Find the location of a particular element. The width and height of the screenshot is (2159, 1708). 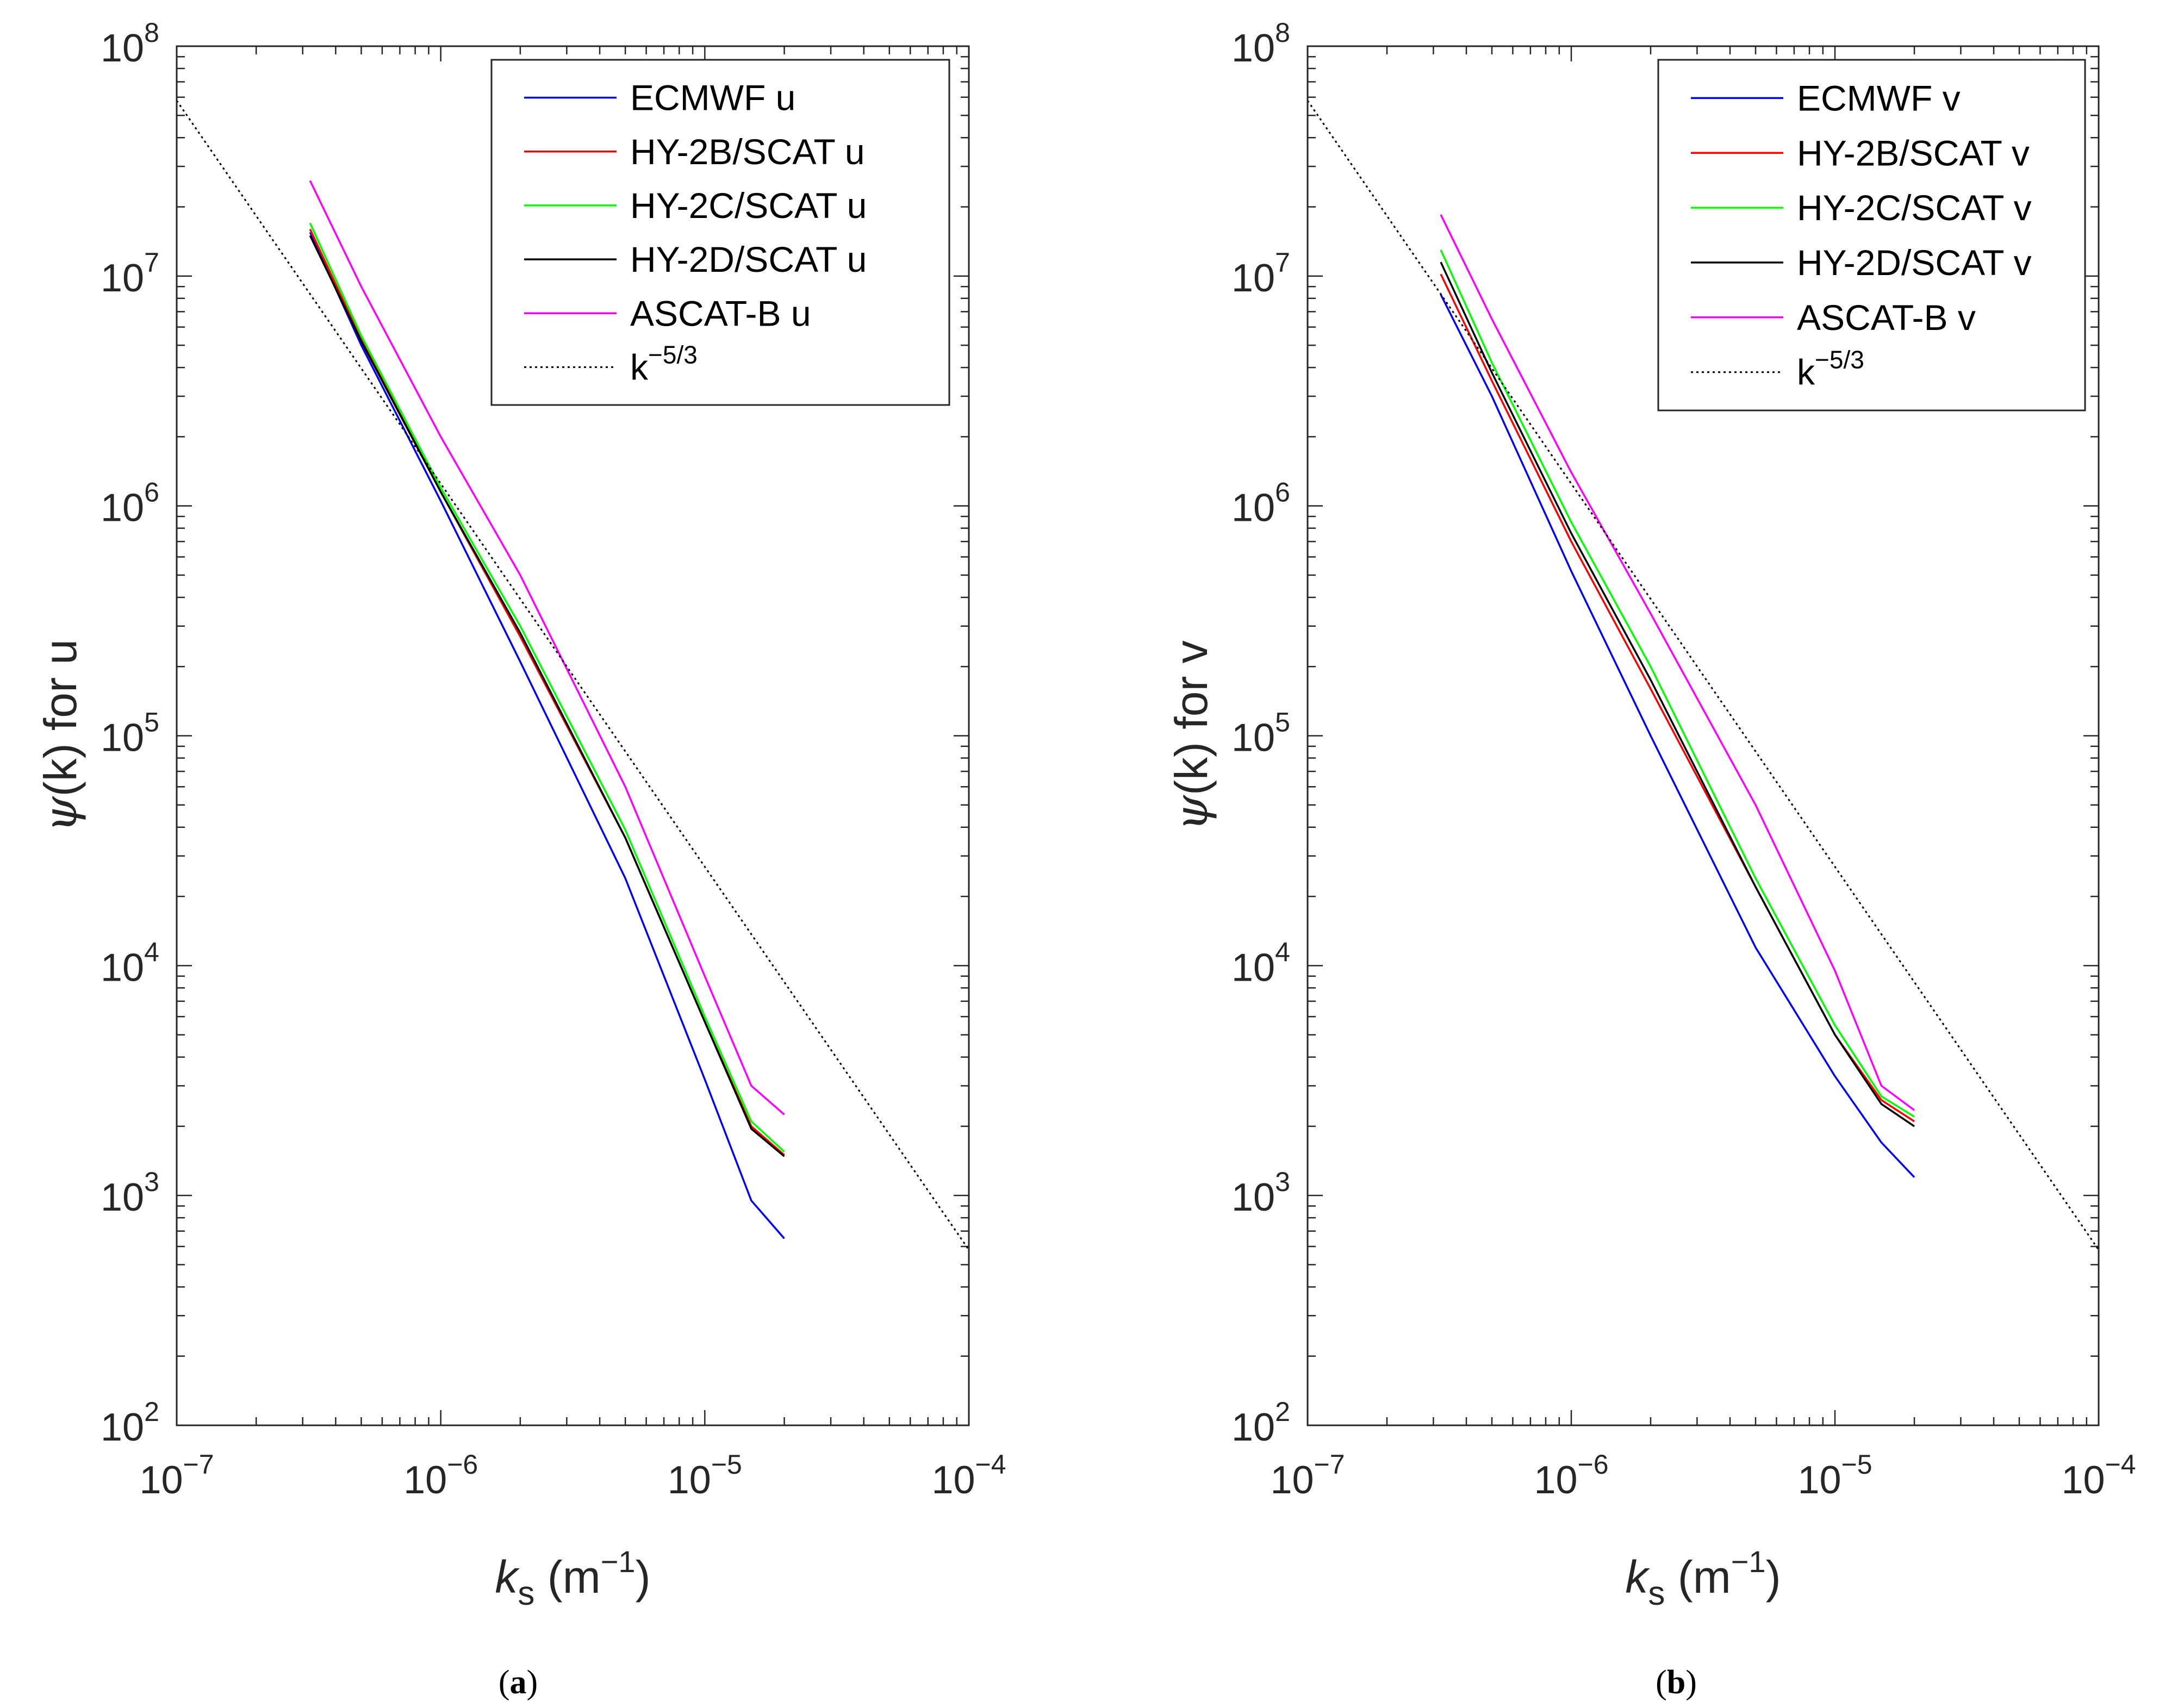

legend-entry-4: ASCAT-B v is located at coordinates (1886, 317).